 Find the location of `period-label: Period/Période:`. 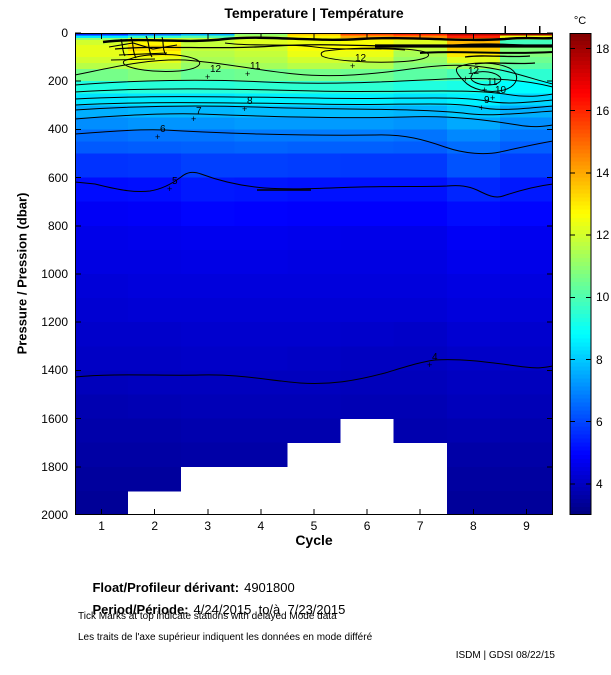

period-label: Period/Période: is located at coordinates (140, 609).